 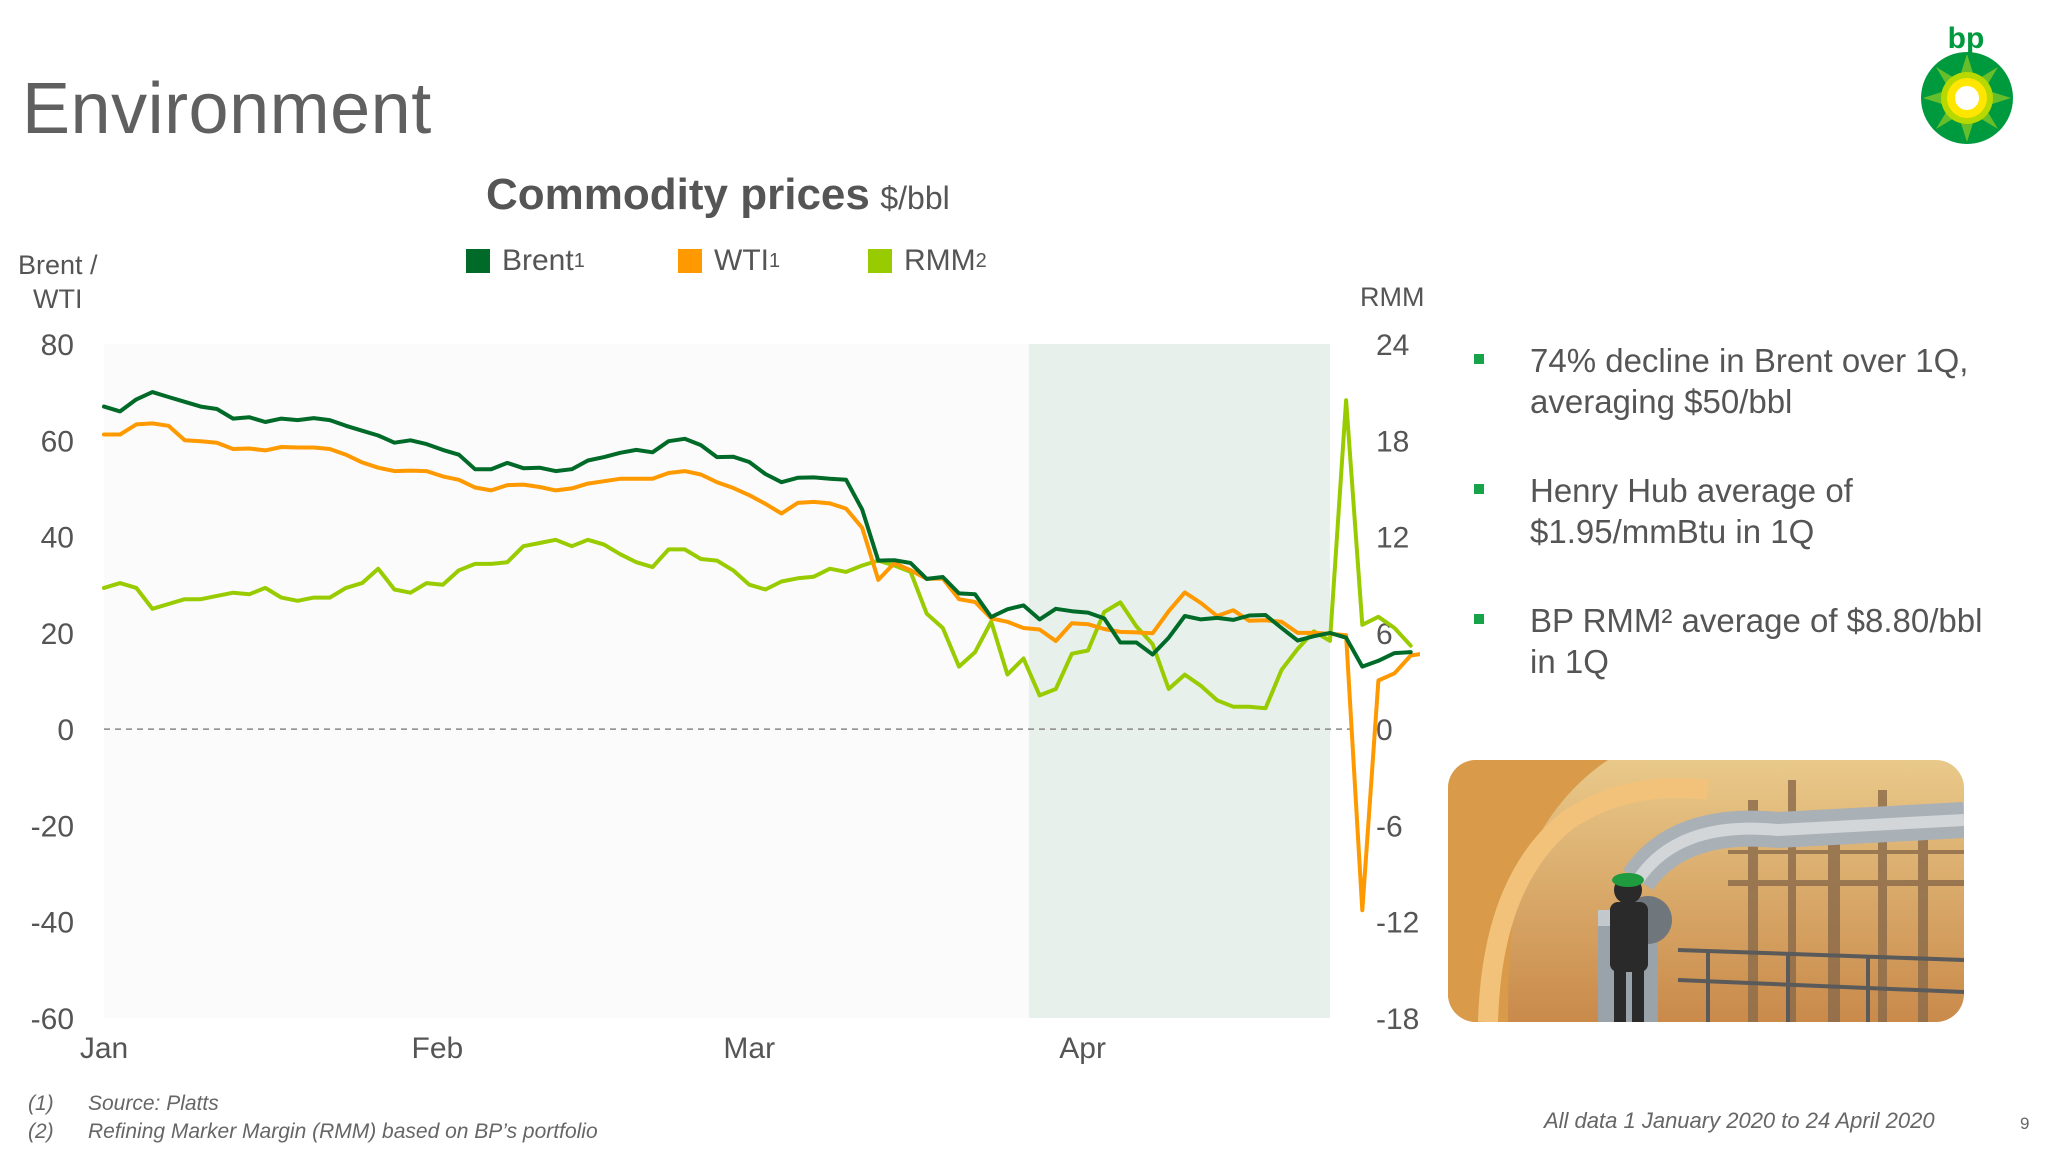 I want to click on bp-logo-text: bp, so click(x=1966, y=38).